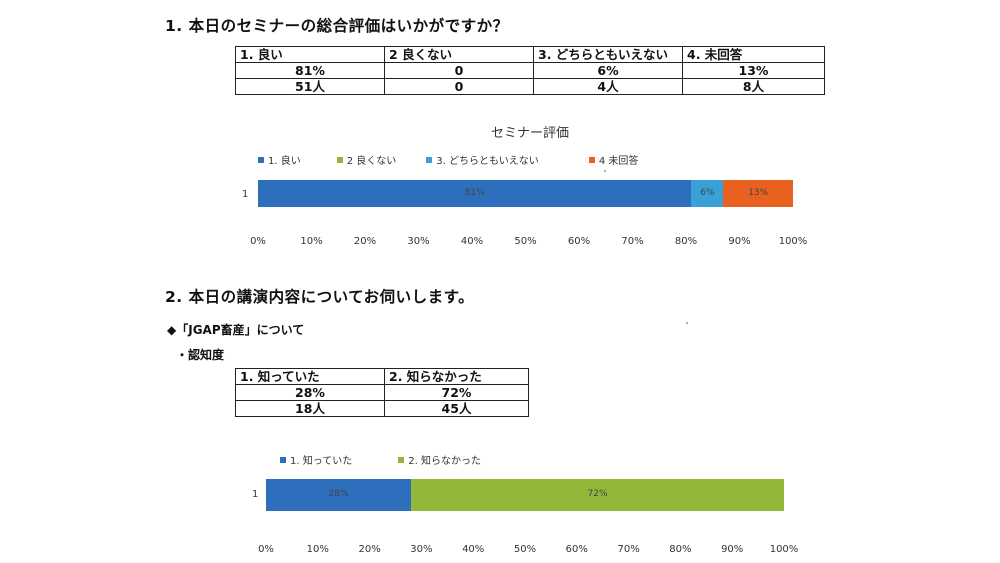  Describe the element at coordinates (310, 376) in the screenshot. I see `table-cell: 1. 知っていた` at that location.